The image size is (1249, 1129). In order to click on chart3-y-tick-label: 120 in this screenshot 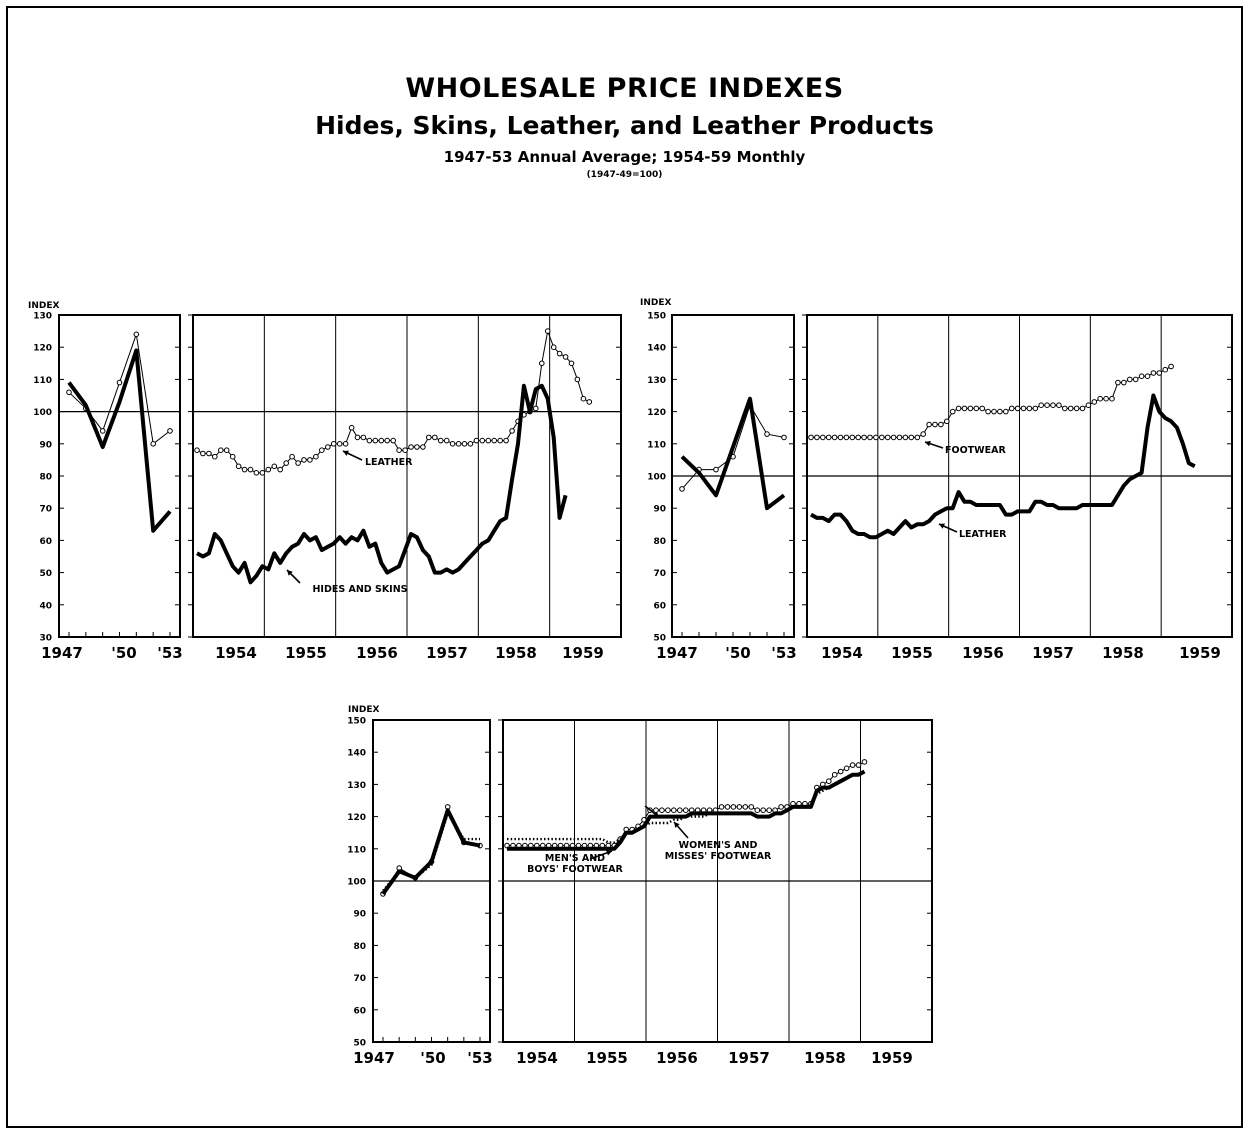, I will do `click(356, 818)`.